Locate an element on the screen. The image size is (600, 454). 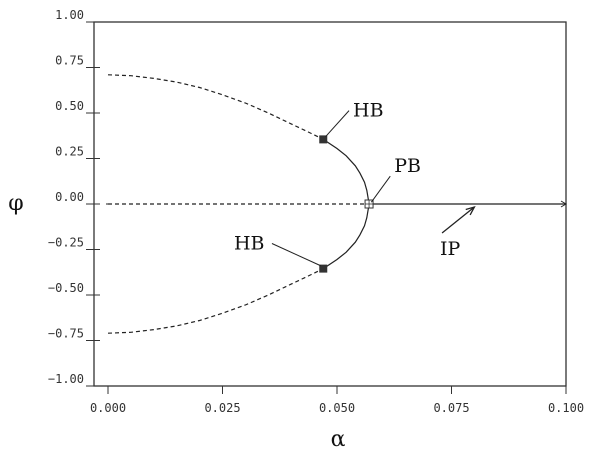
x-tick-label: 0.000 is located at coordinates (108, 408).